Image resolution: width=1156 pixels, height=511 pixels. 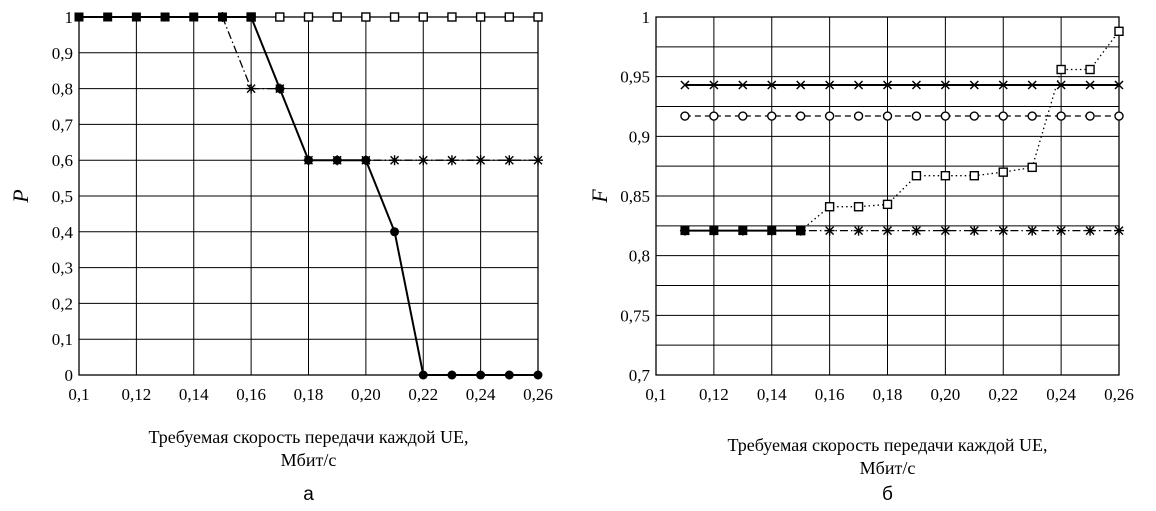 What do you see at coordinates (62, 89) in the screenshot?
I see `y-tick-label: 0,8` at bounding box center [62, 89].